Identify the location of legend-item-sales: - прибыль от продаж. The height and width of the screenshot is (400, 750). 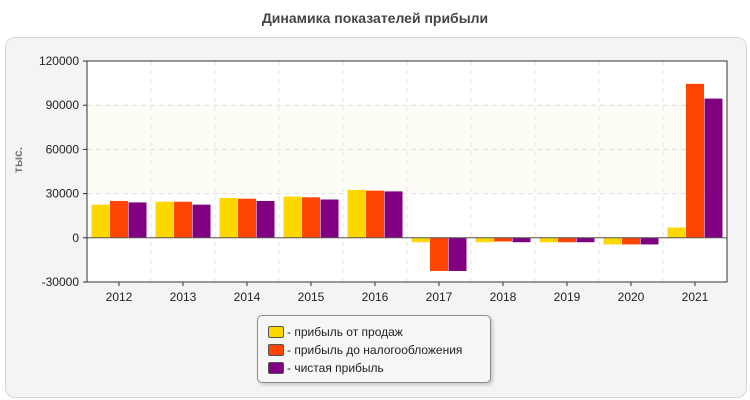
(335, 332).